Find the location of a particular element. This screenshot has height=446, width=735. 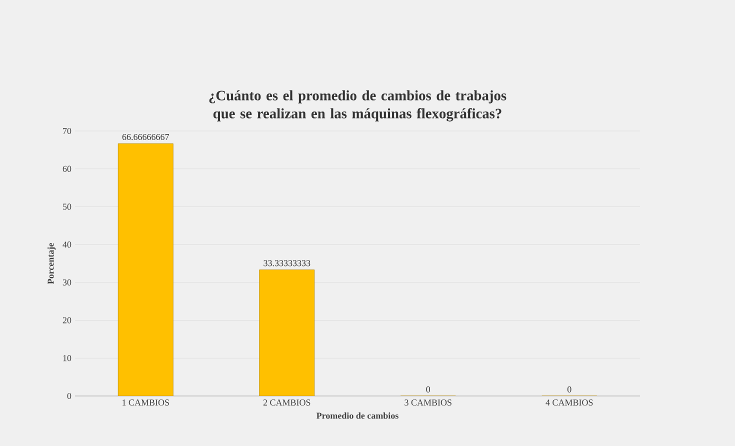

y-tick-label: 0 is located at coordinates (69, 396).